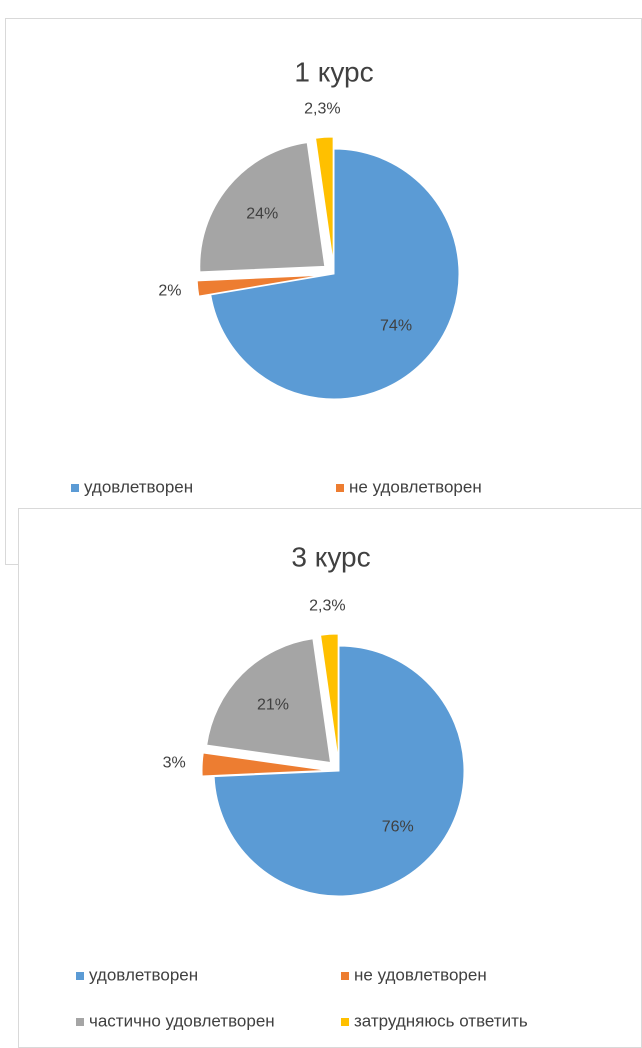 The height and width of the screenshot is (1048, 642). I want to click on data-label: 24%, so click(262, 214).